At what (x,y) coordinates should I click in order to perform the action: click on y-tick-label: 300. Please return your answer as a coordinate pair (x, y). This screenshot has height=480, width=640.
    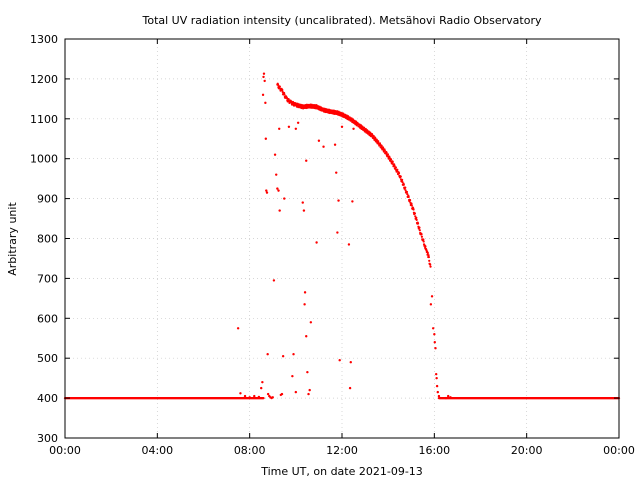
    Looking at the image, I should click on (47, 438).